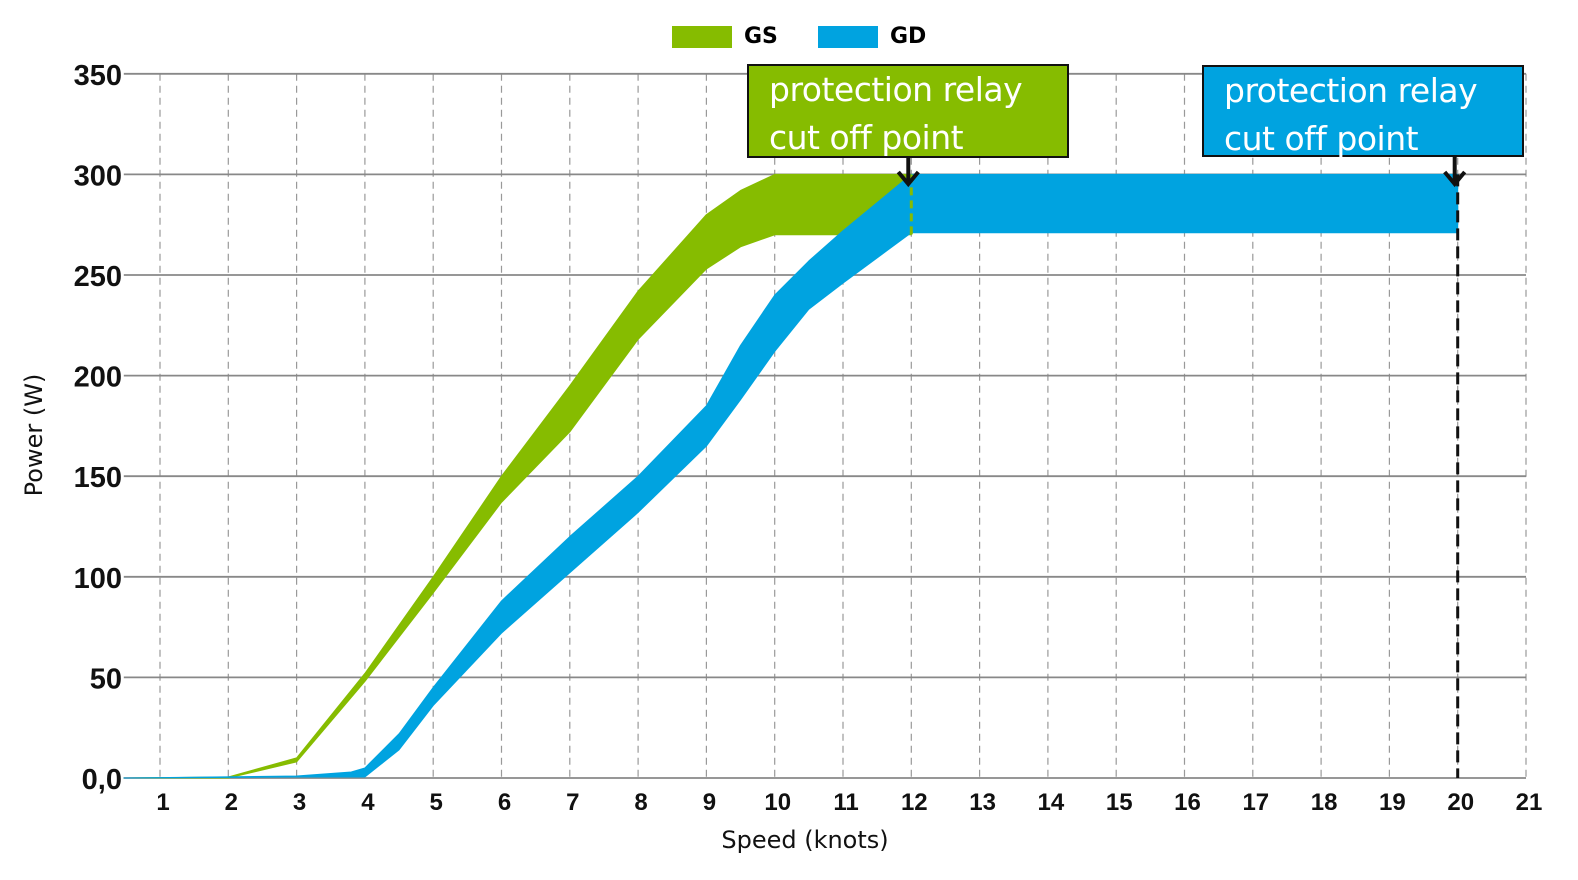  I want to click on y-tick-label: 250, so click(98, 277).